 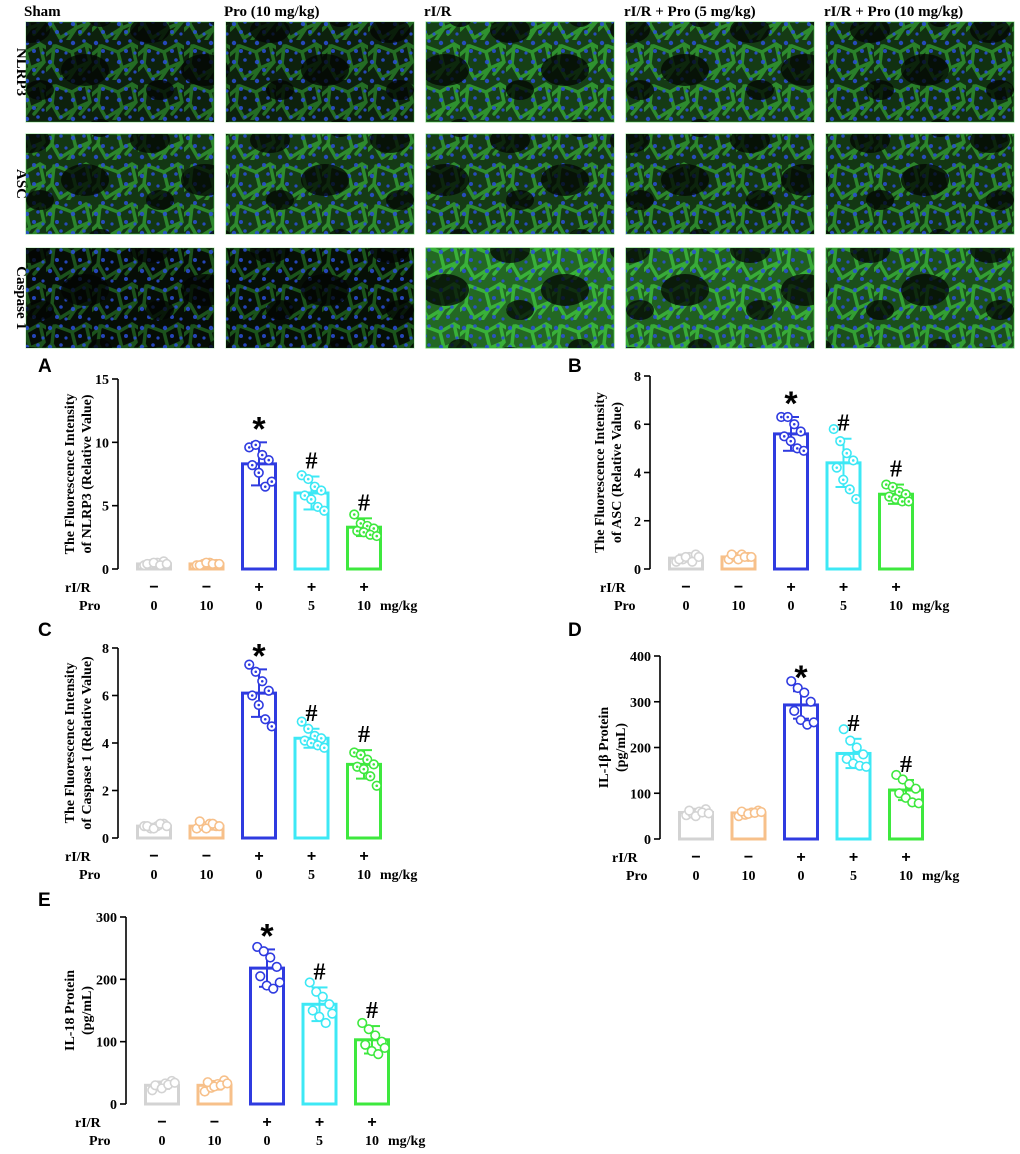 I want to click on y-tick-label: 400, so click(x=640, y=657).